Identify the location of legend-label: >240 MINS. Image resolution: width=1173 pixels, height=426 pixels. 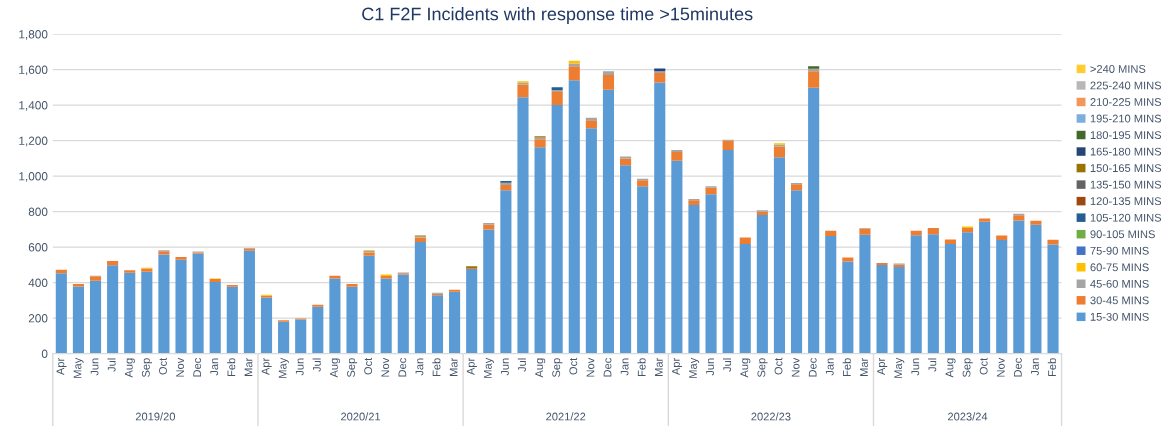
(1118, 69).